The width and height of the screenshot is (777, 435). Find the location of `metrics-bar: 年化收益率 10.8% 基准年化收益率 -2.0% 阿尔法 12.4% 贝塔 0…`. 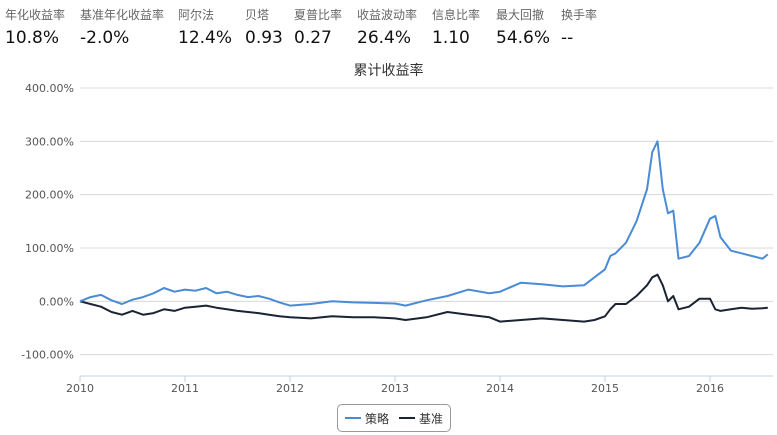

metrics-bar: 年化收益率 10.8% 基准年化收益率 -2.0% 阿尔法 12.4% 贝塔 0… is located at coordinates (388, 28).